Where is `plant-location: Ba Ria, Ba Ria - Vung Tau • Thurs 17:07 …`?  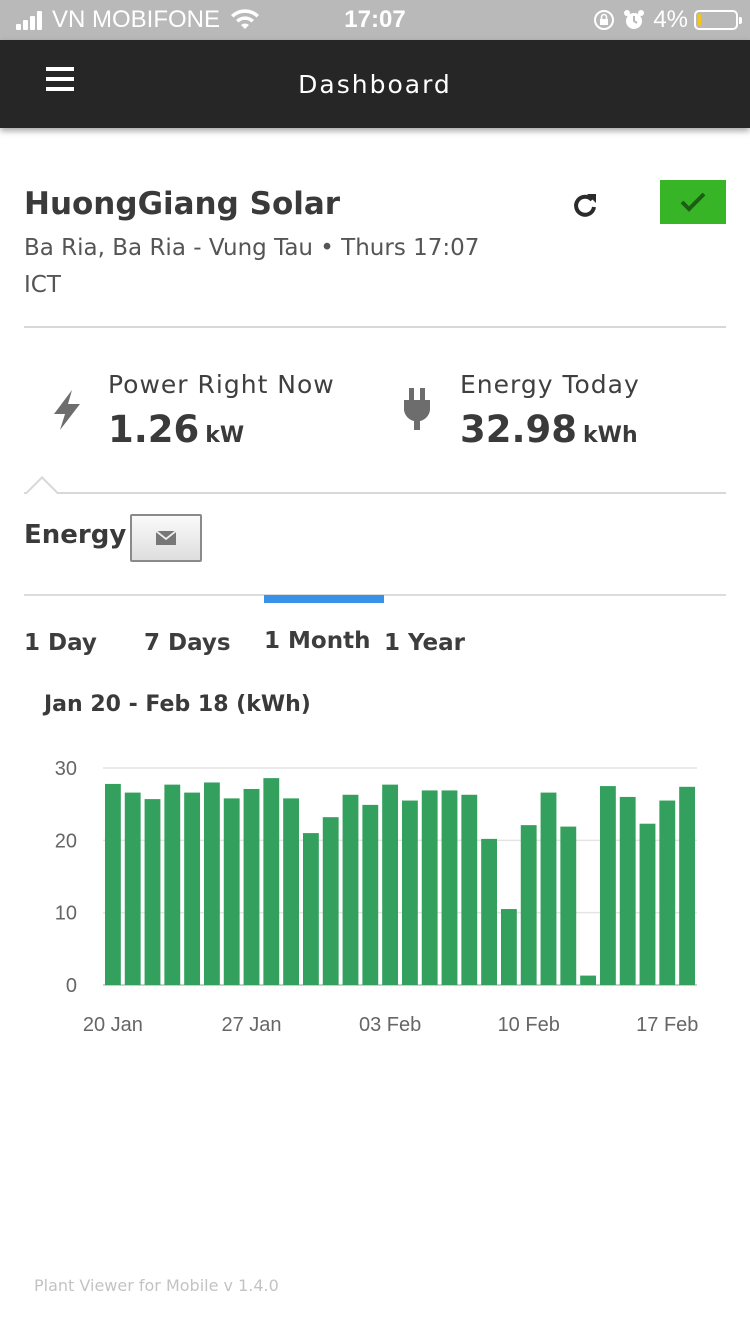 plant-location: Ba Ria, Ba Ria - Vung Tau • Thurs 17:07 … is located at coordinates (252, 266).